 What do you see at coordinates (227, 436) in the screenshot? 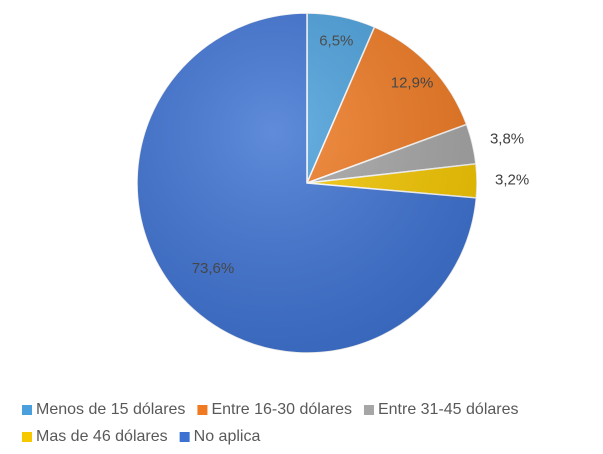
I see `legend-label: No aplica` at bounding box center [227, 436].